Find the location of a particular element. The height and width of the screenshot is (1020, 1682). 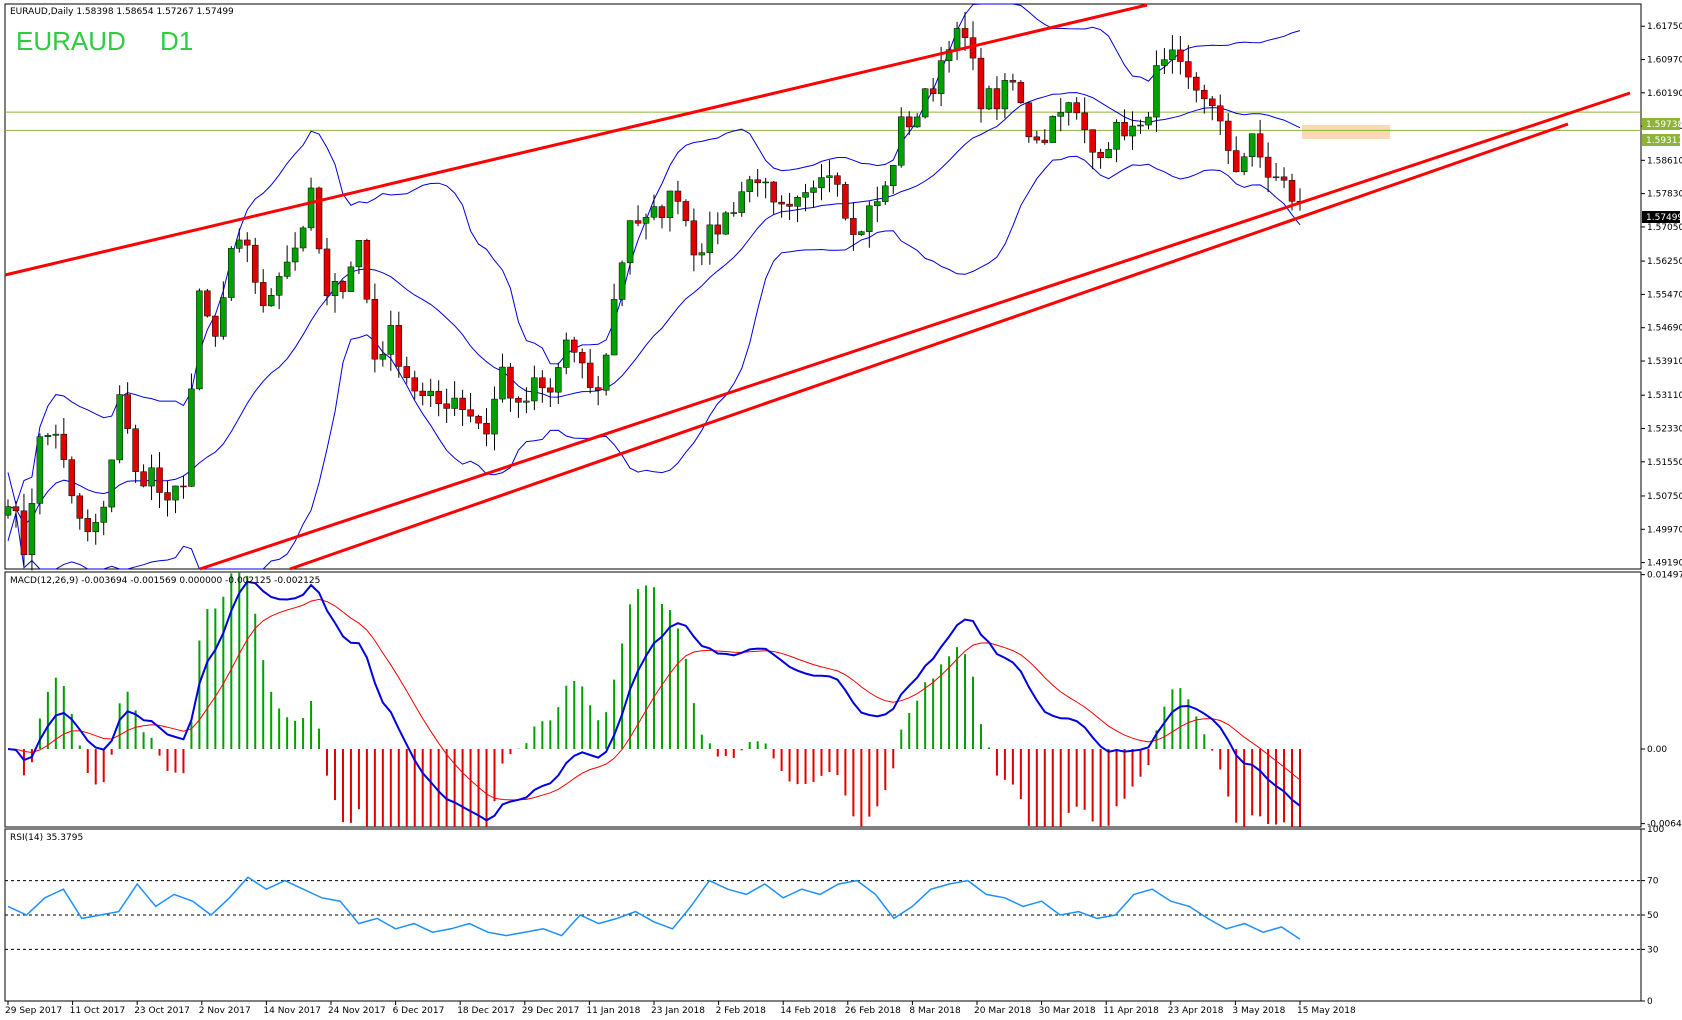

price-tick-label: 1.51550 is located at coordinates (1664, 463).